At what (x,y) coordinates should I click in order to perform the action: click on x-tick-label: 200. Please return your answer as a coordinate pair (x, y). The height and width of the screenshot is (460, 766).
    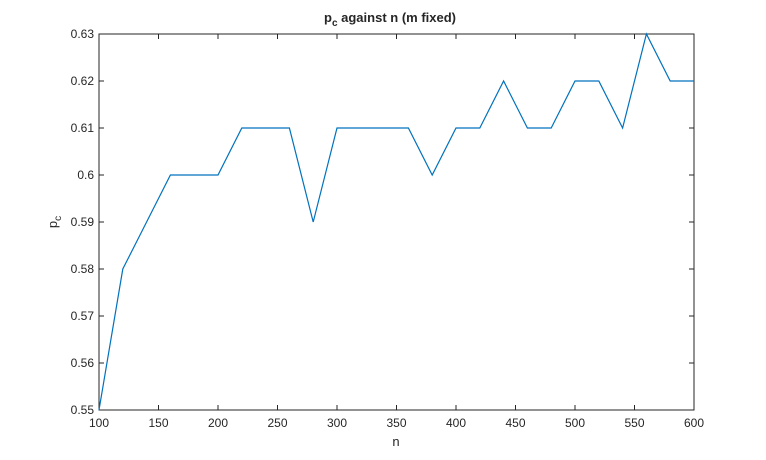
    Looking at the image, I should click on (218, 423).